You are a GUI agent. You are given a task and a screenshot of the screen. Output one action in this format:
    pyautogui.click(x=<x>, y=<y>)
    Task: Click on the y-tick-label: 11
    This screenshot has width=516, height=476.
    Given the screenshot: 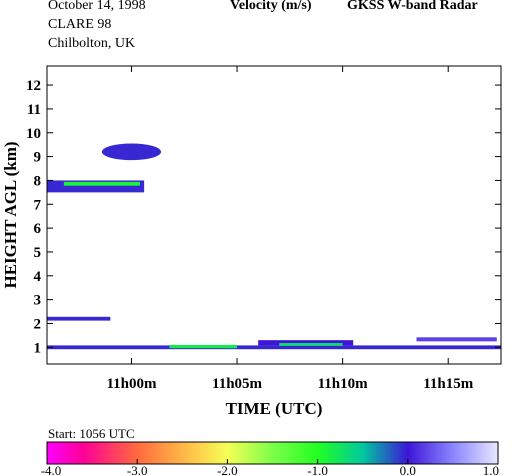 What is the action you would take?
    pyautogui.click(x=34, y=110)
    